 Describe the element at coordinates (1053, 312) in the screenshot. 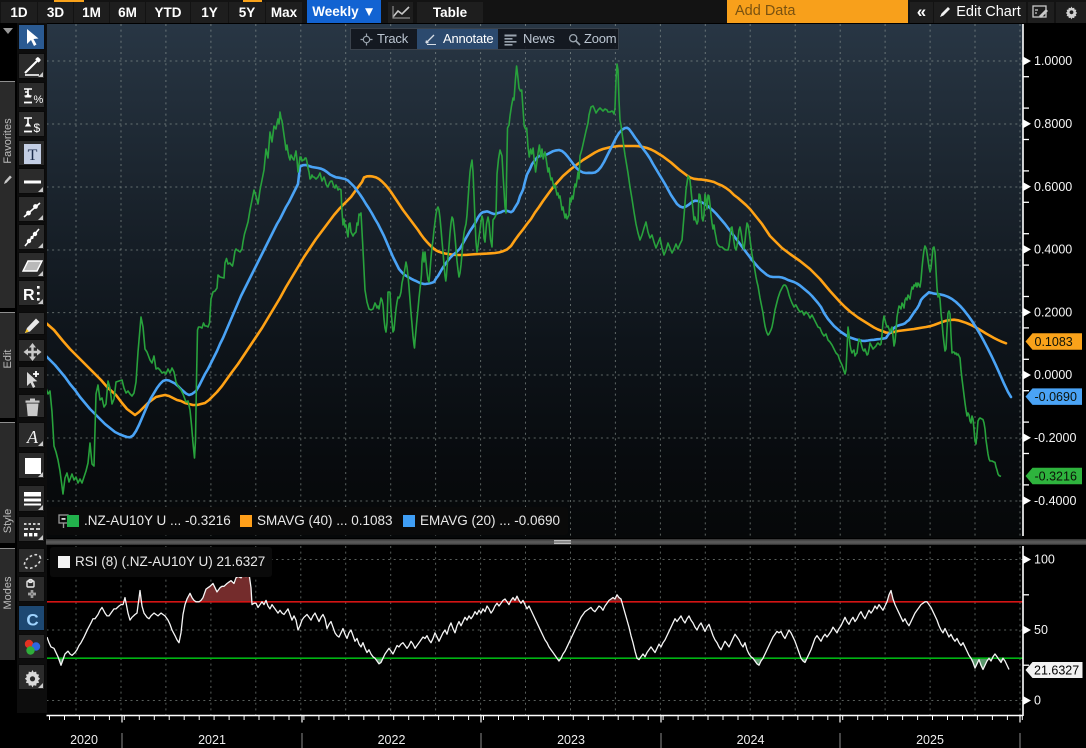

I see `svg-text: 0.2000` at that location.